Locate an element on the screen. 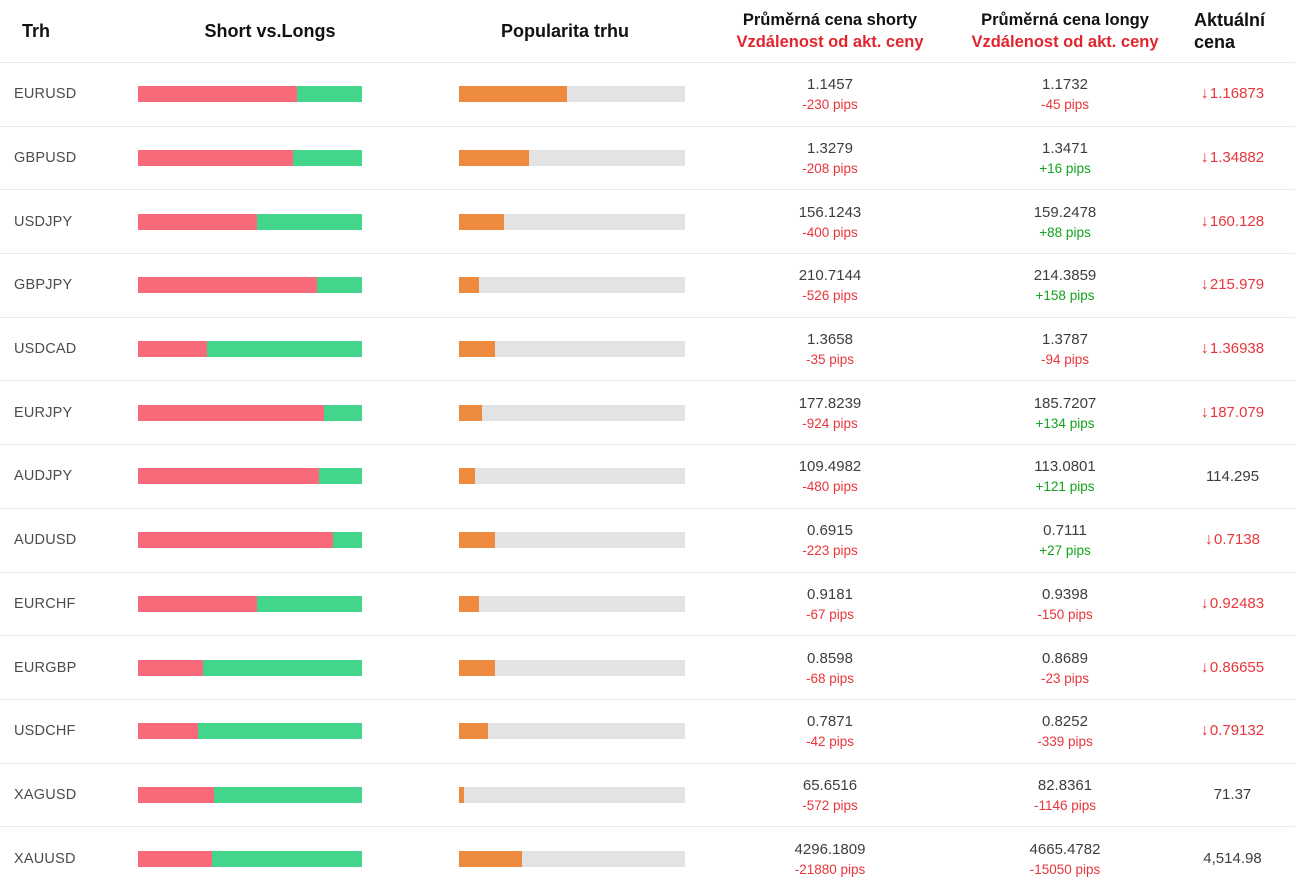  current-price: ↓1.36938 is located at coordinates (1232, 349).